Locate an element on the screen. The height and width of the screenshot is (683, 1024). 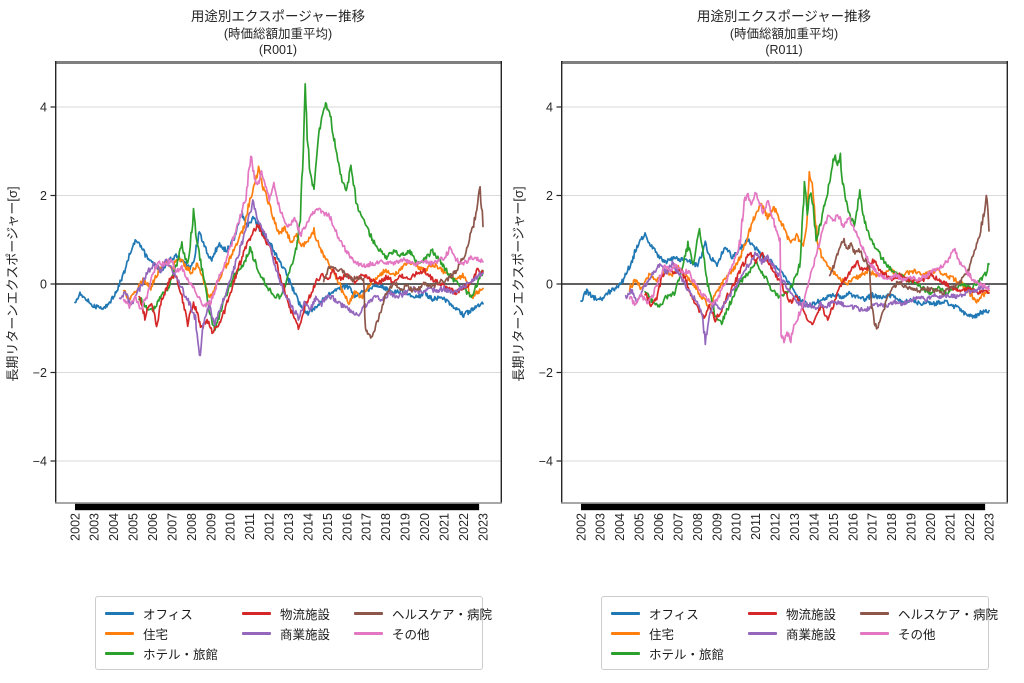
x-tick-label: 2013 is located at coordinates (795, 527).